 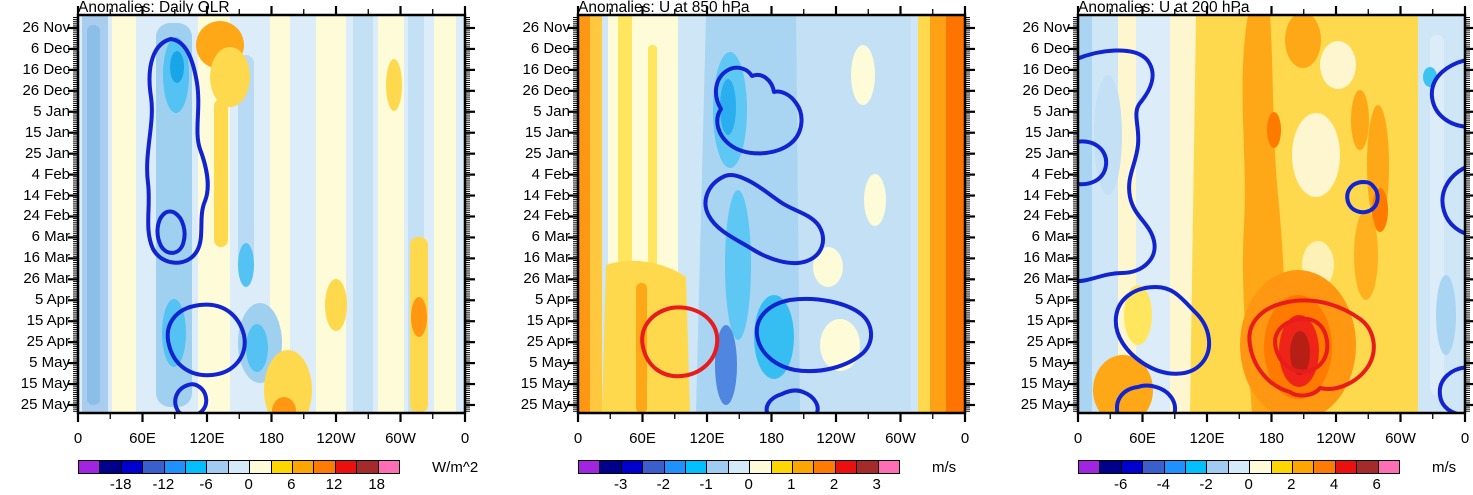 What do you see at coordinates (47, 153) in the screenshot?
I see `y-axis-tick-label: 25 Jan` at bounding box center [47, 153].